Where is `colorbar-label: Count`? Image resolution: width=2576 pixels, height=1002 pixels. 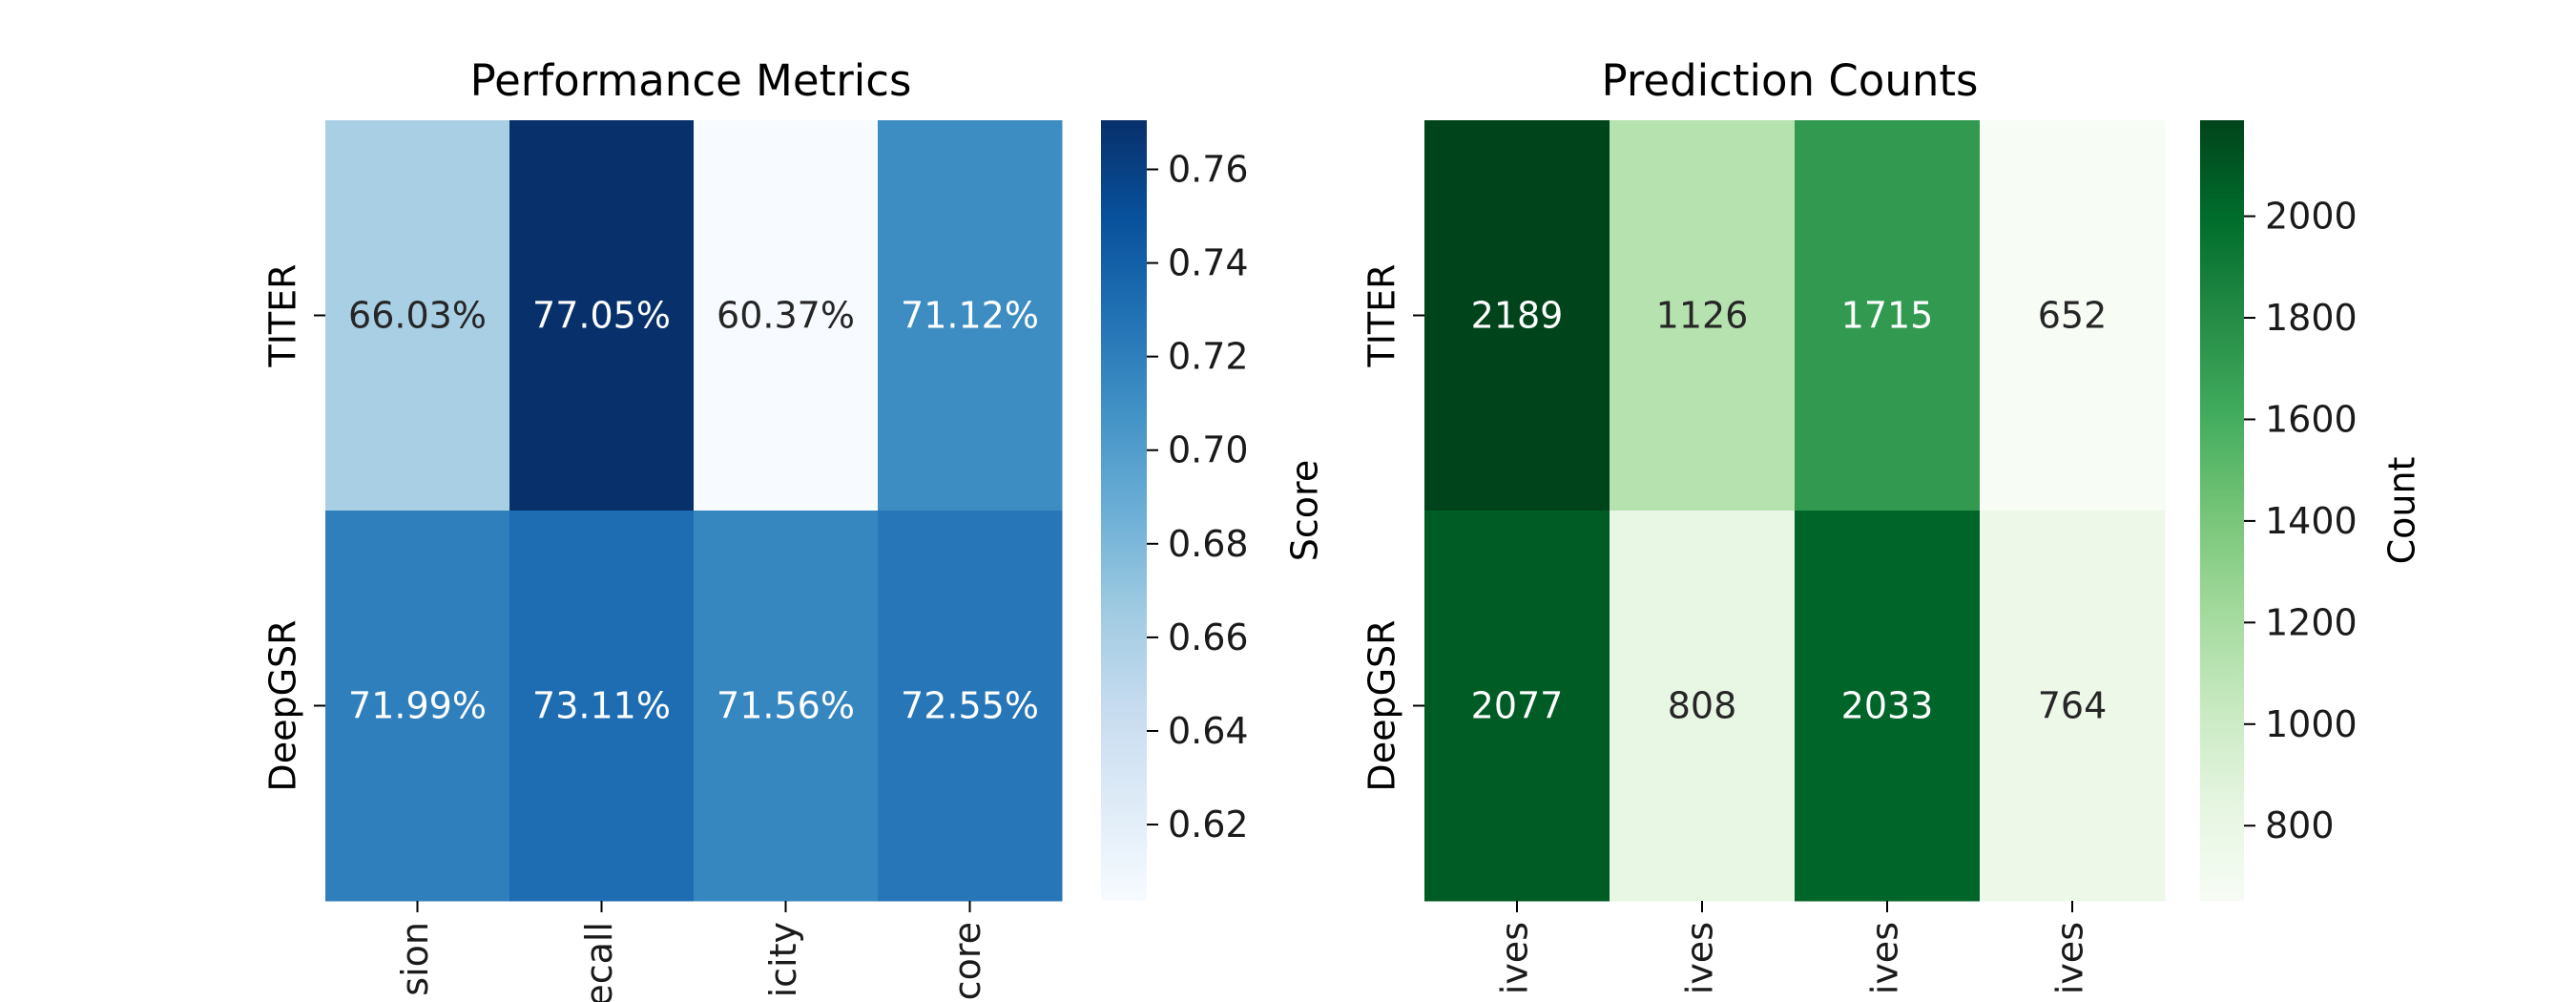
colorbar-label: Count is located at coordinates (2402, 511).